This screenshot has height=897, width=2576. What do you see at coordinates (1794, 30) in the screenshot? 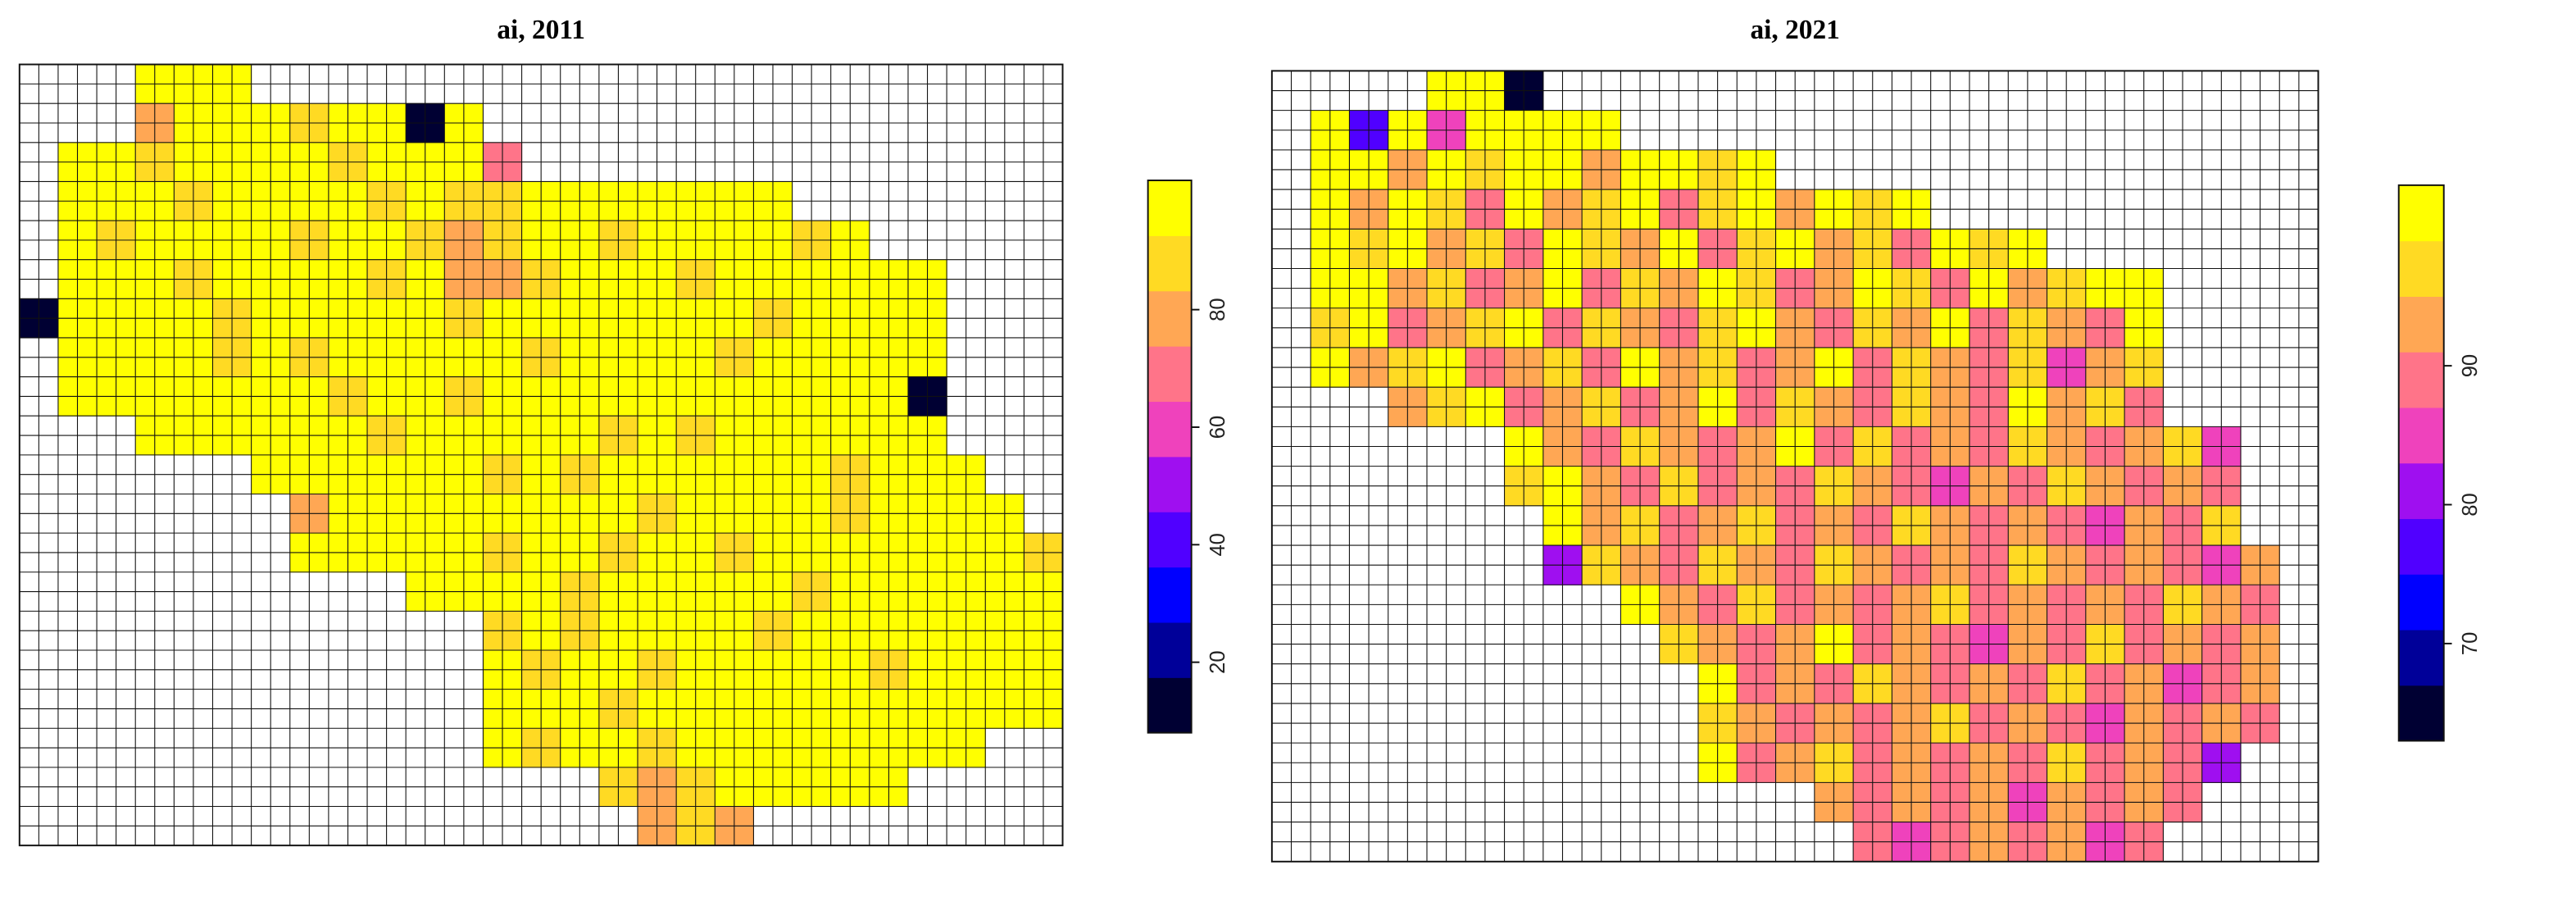
I see `map-title: ai, 2021` at bounding box center [1794, 30].